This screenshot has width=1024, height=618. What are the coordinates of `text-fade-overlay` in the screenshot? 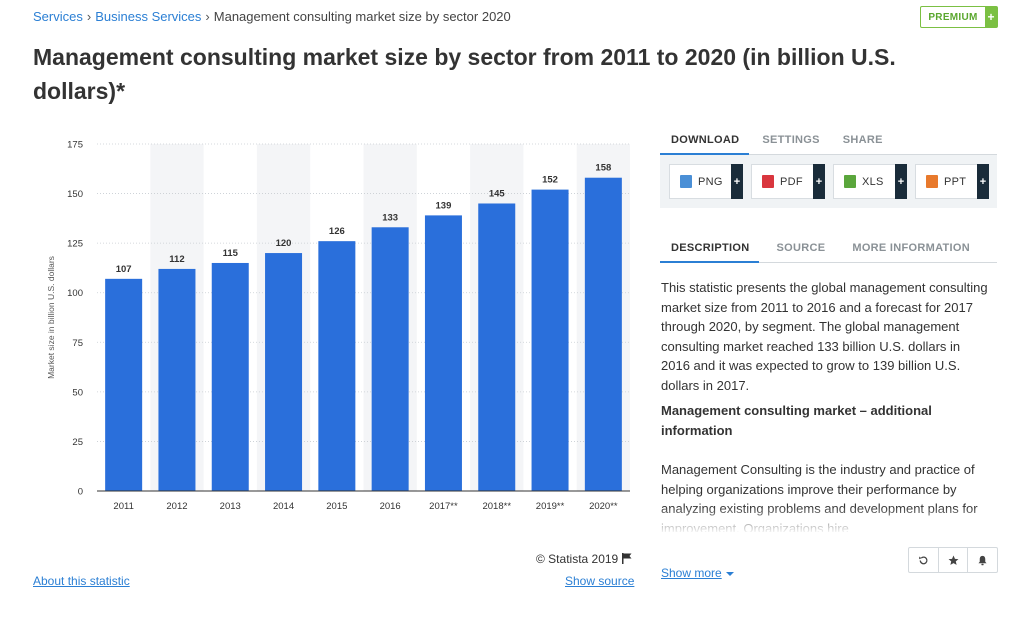 It's located at (826, 520).